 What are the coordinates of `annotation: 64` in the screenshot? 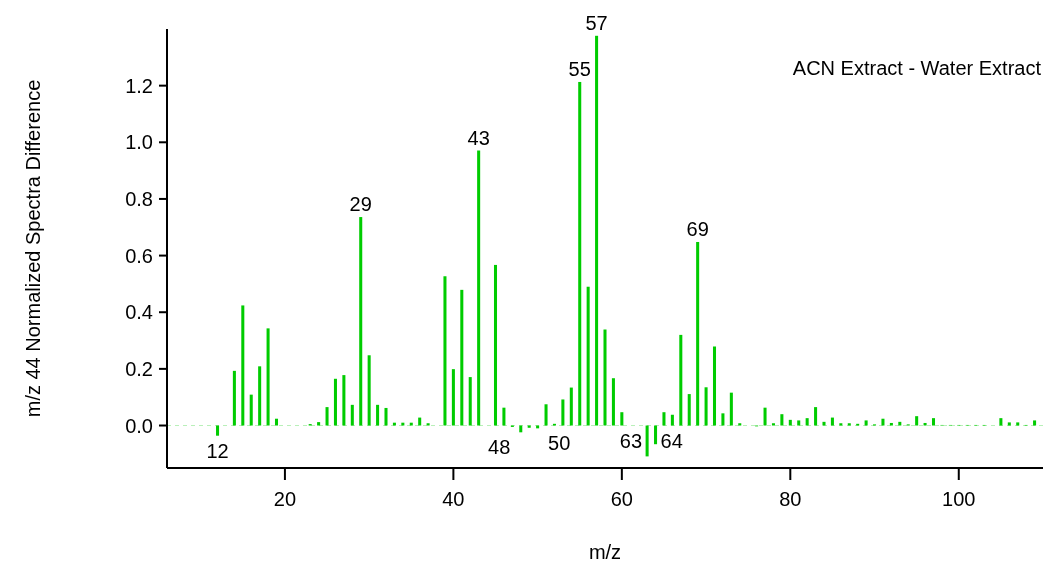 It's located at (671, 440).